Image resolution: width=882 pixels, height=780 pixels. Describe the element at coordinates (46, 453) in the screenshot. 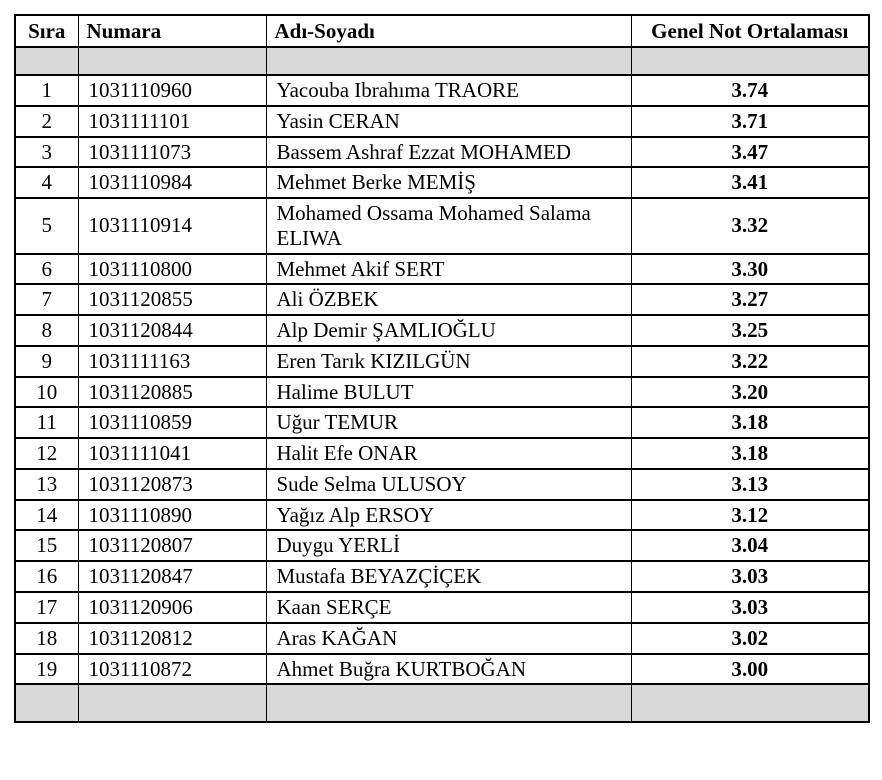

I see `cell-rank: 12` at that location.